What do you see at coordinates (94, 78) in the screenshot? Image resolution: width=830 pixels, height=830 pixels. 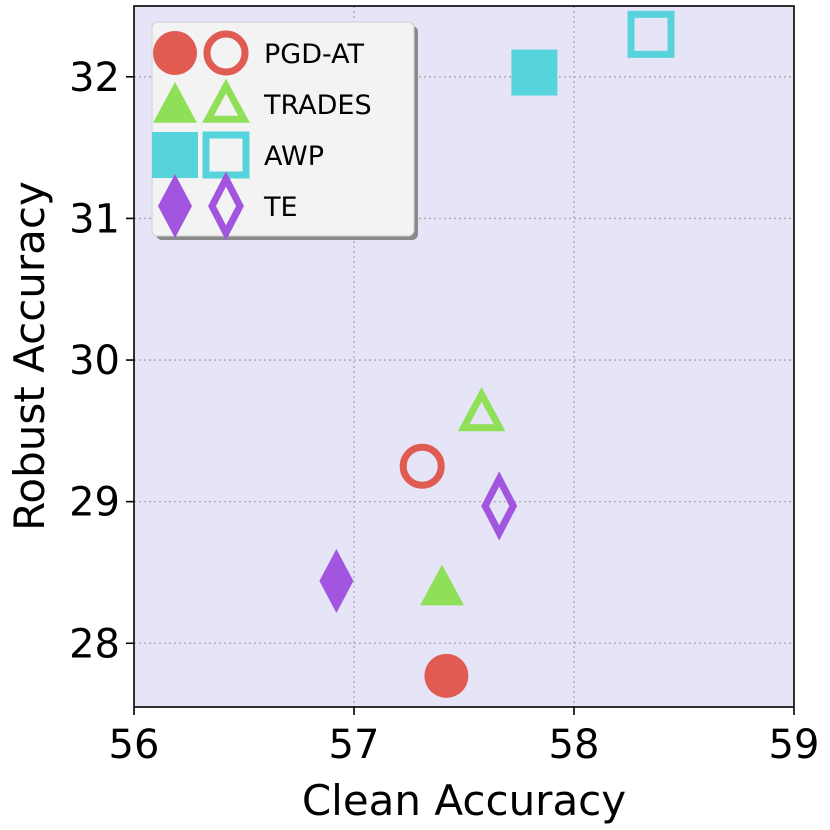 I see `y-tick-label: 32` at bounding box center [94, 78].